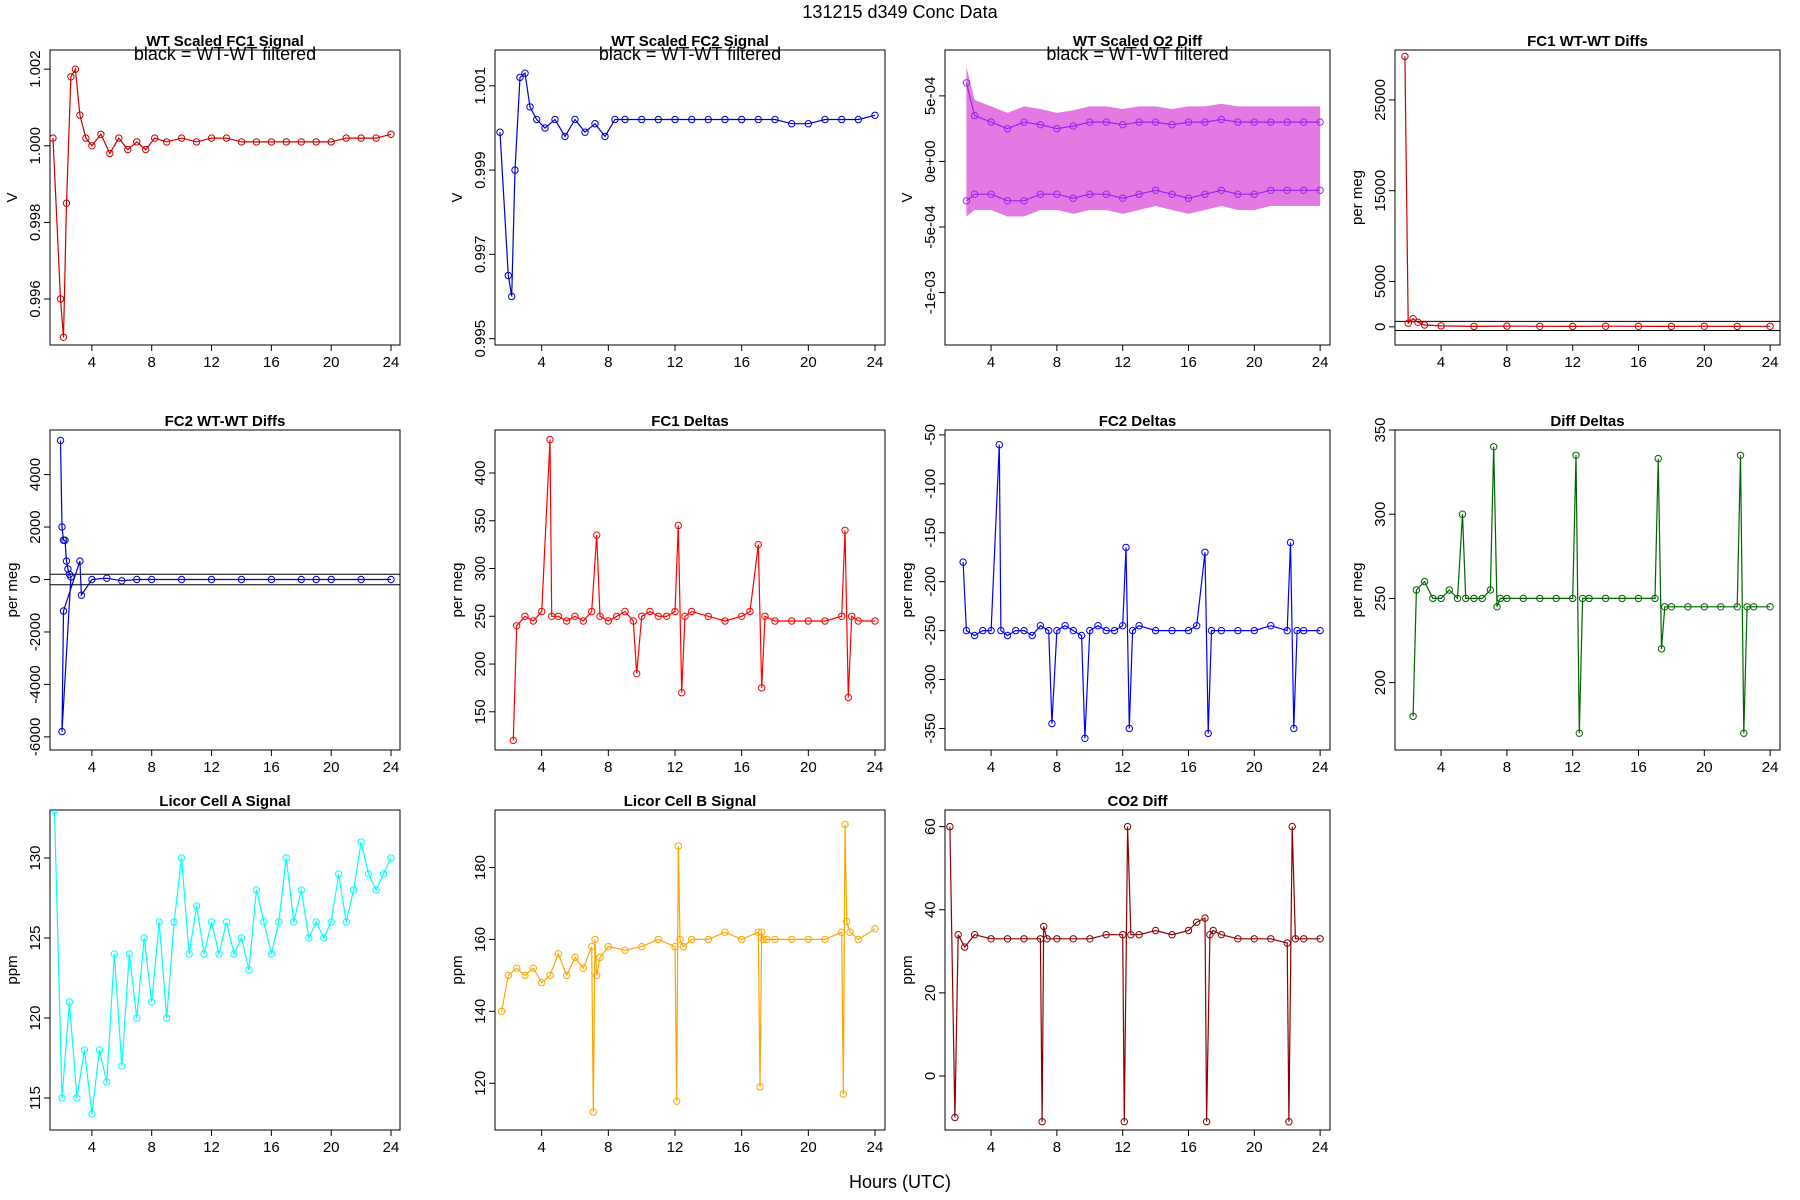 Image resolution: width=1800 pixels, height=1200 pixels. Describe the element at coordinates (480, 1011) in the screenshot. I see `y-tick-label: 140` at that location.